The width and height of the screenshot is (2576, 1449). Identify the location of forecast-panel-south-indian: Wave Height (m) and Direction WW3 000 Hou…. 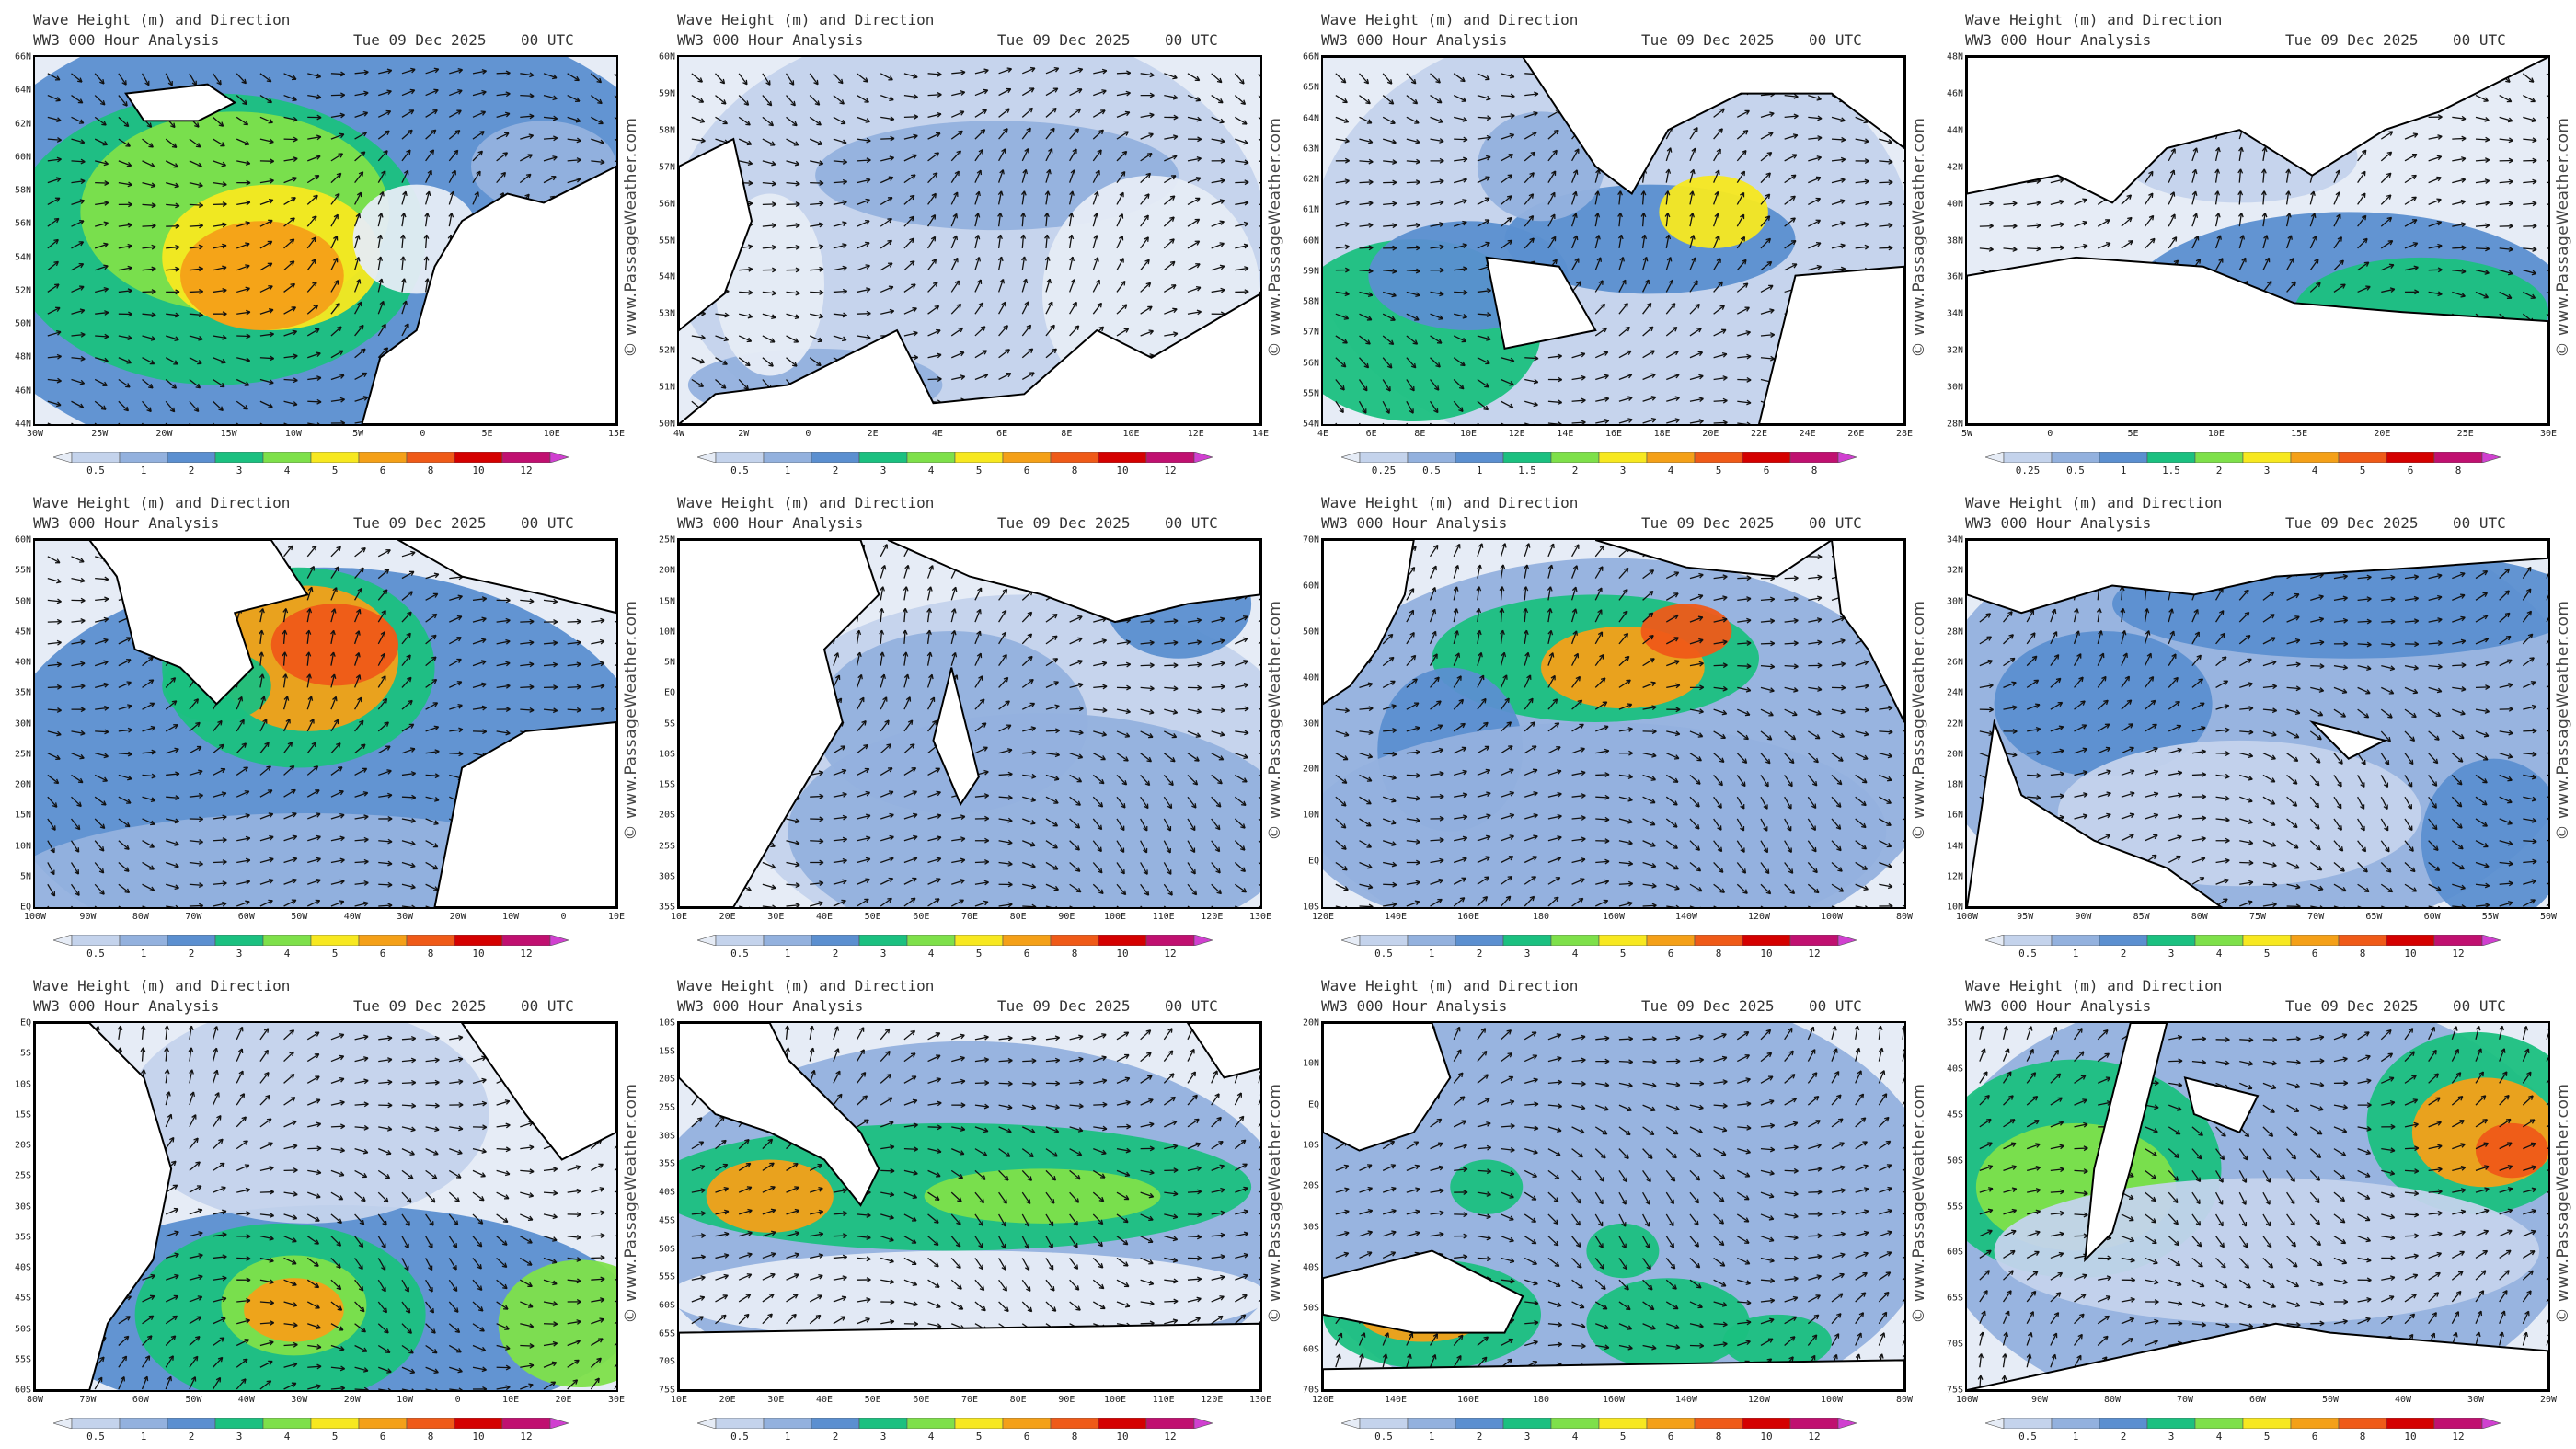
(966, 1207).